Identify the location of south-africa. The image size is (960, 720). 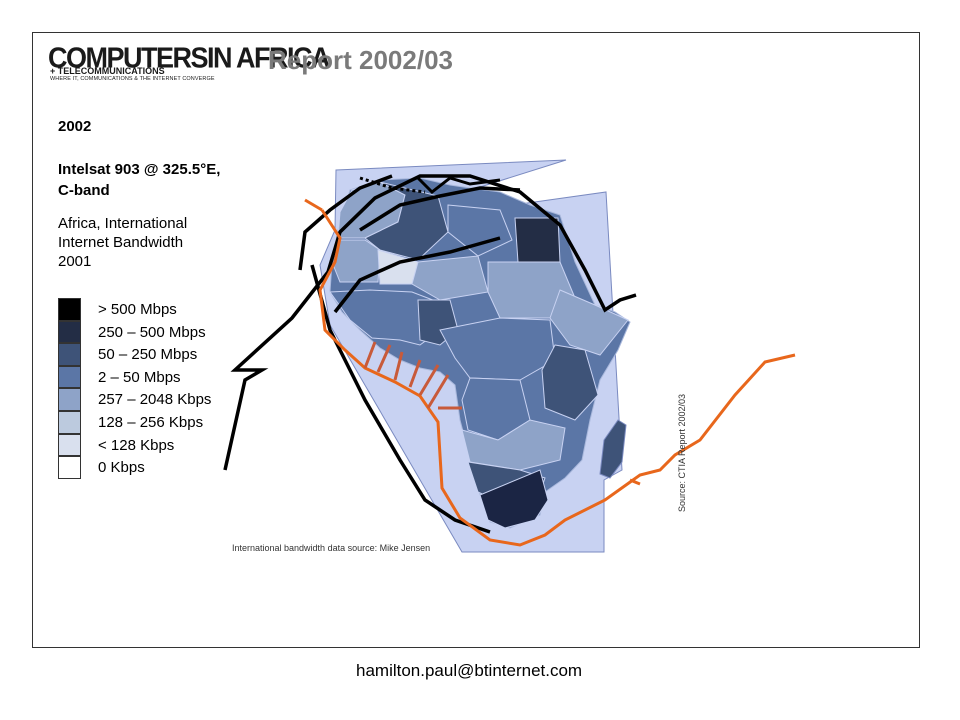
(514, 499).